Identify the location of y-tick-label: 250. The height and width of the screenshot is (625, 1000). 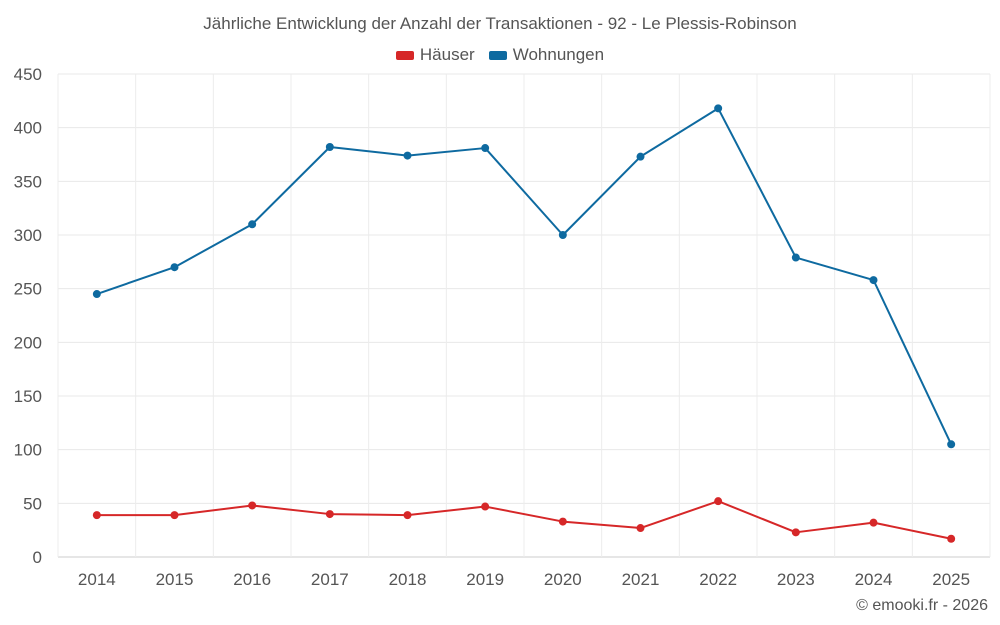
(28, 289).